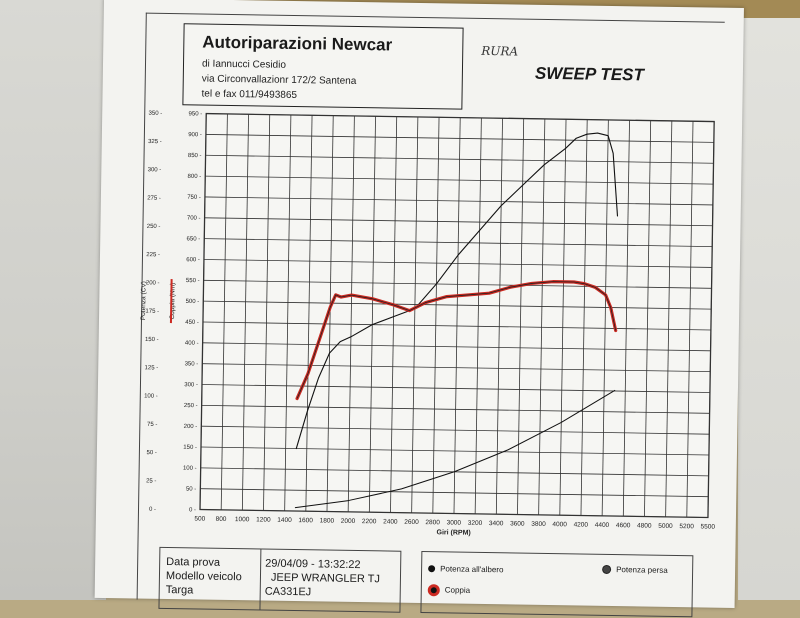 The width and height of the screenshot is (800, 618). Describe the element at coordinates (194, 219) in the screenshot. I see `y-right-tick-label: 700 -` at that location.